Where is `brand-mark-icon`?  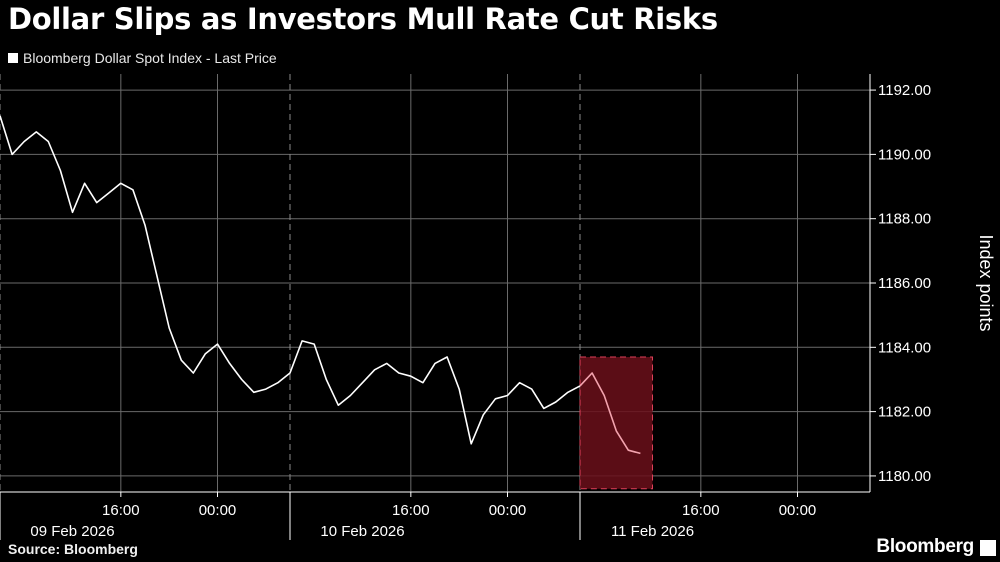
brand-mark-icon is located at coordinates (988, 548).